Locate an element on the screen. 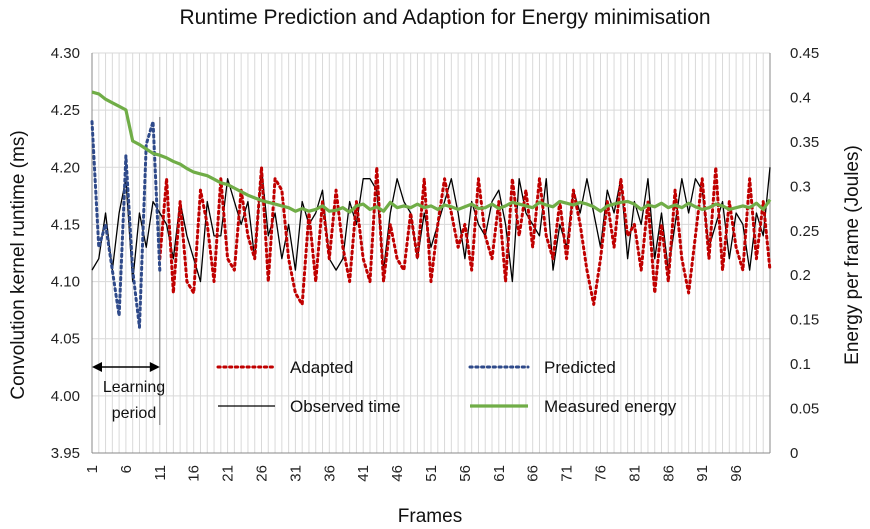 Image resolution: width=870 pixels, height=529 pixels. y-right-tick-label: 0.35 is located at coordinates (804, 142).